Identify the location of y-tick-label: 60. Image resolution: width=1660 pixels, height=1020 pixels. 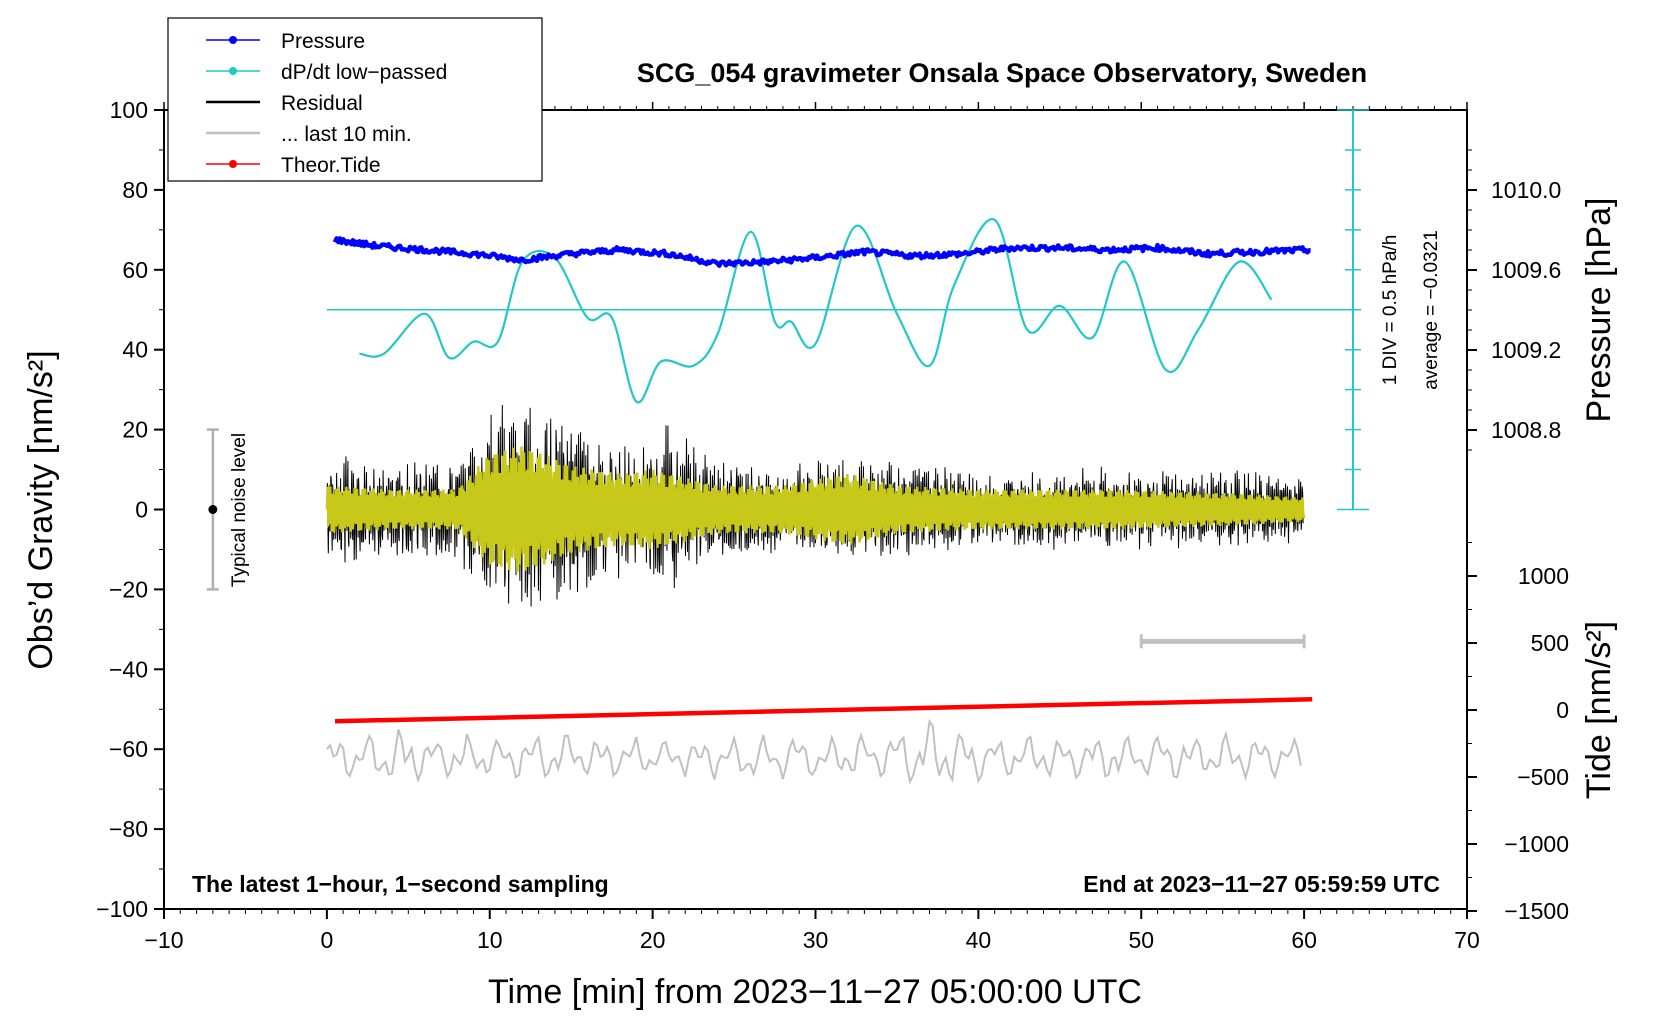
(135, 270).